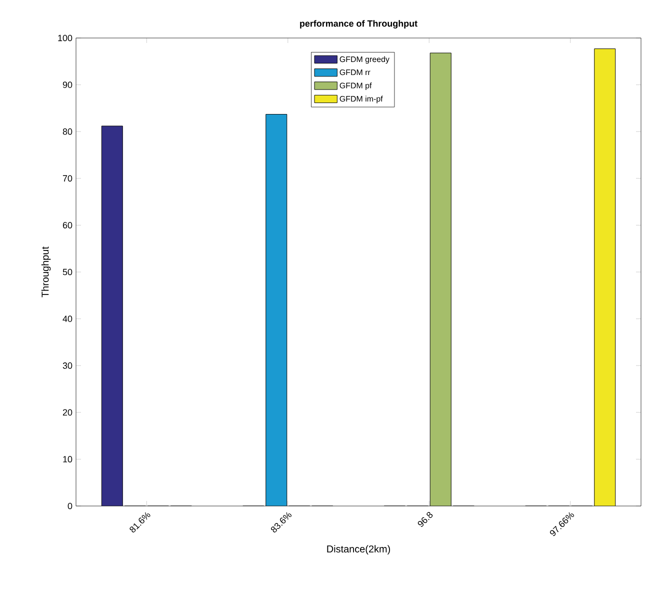 Image resolution: width=655 pixels, height=603 pixels. What do you see at coordinates (67, 459) in the screenshot?
I see `y-tick-label: 10` at bounding box center [67, 459].